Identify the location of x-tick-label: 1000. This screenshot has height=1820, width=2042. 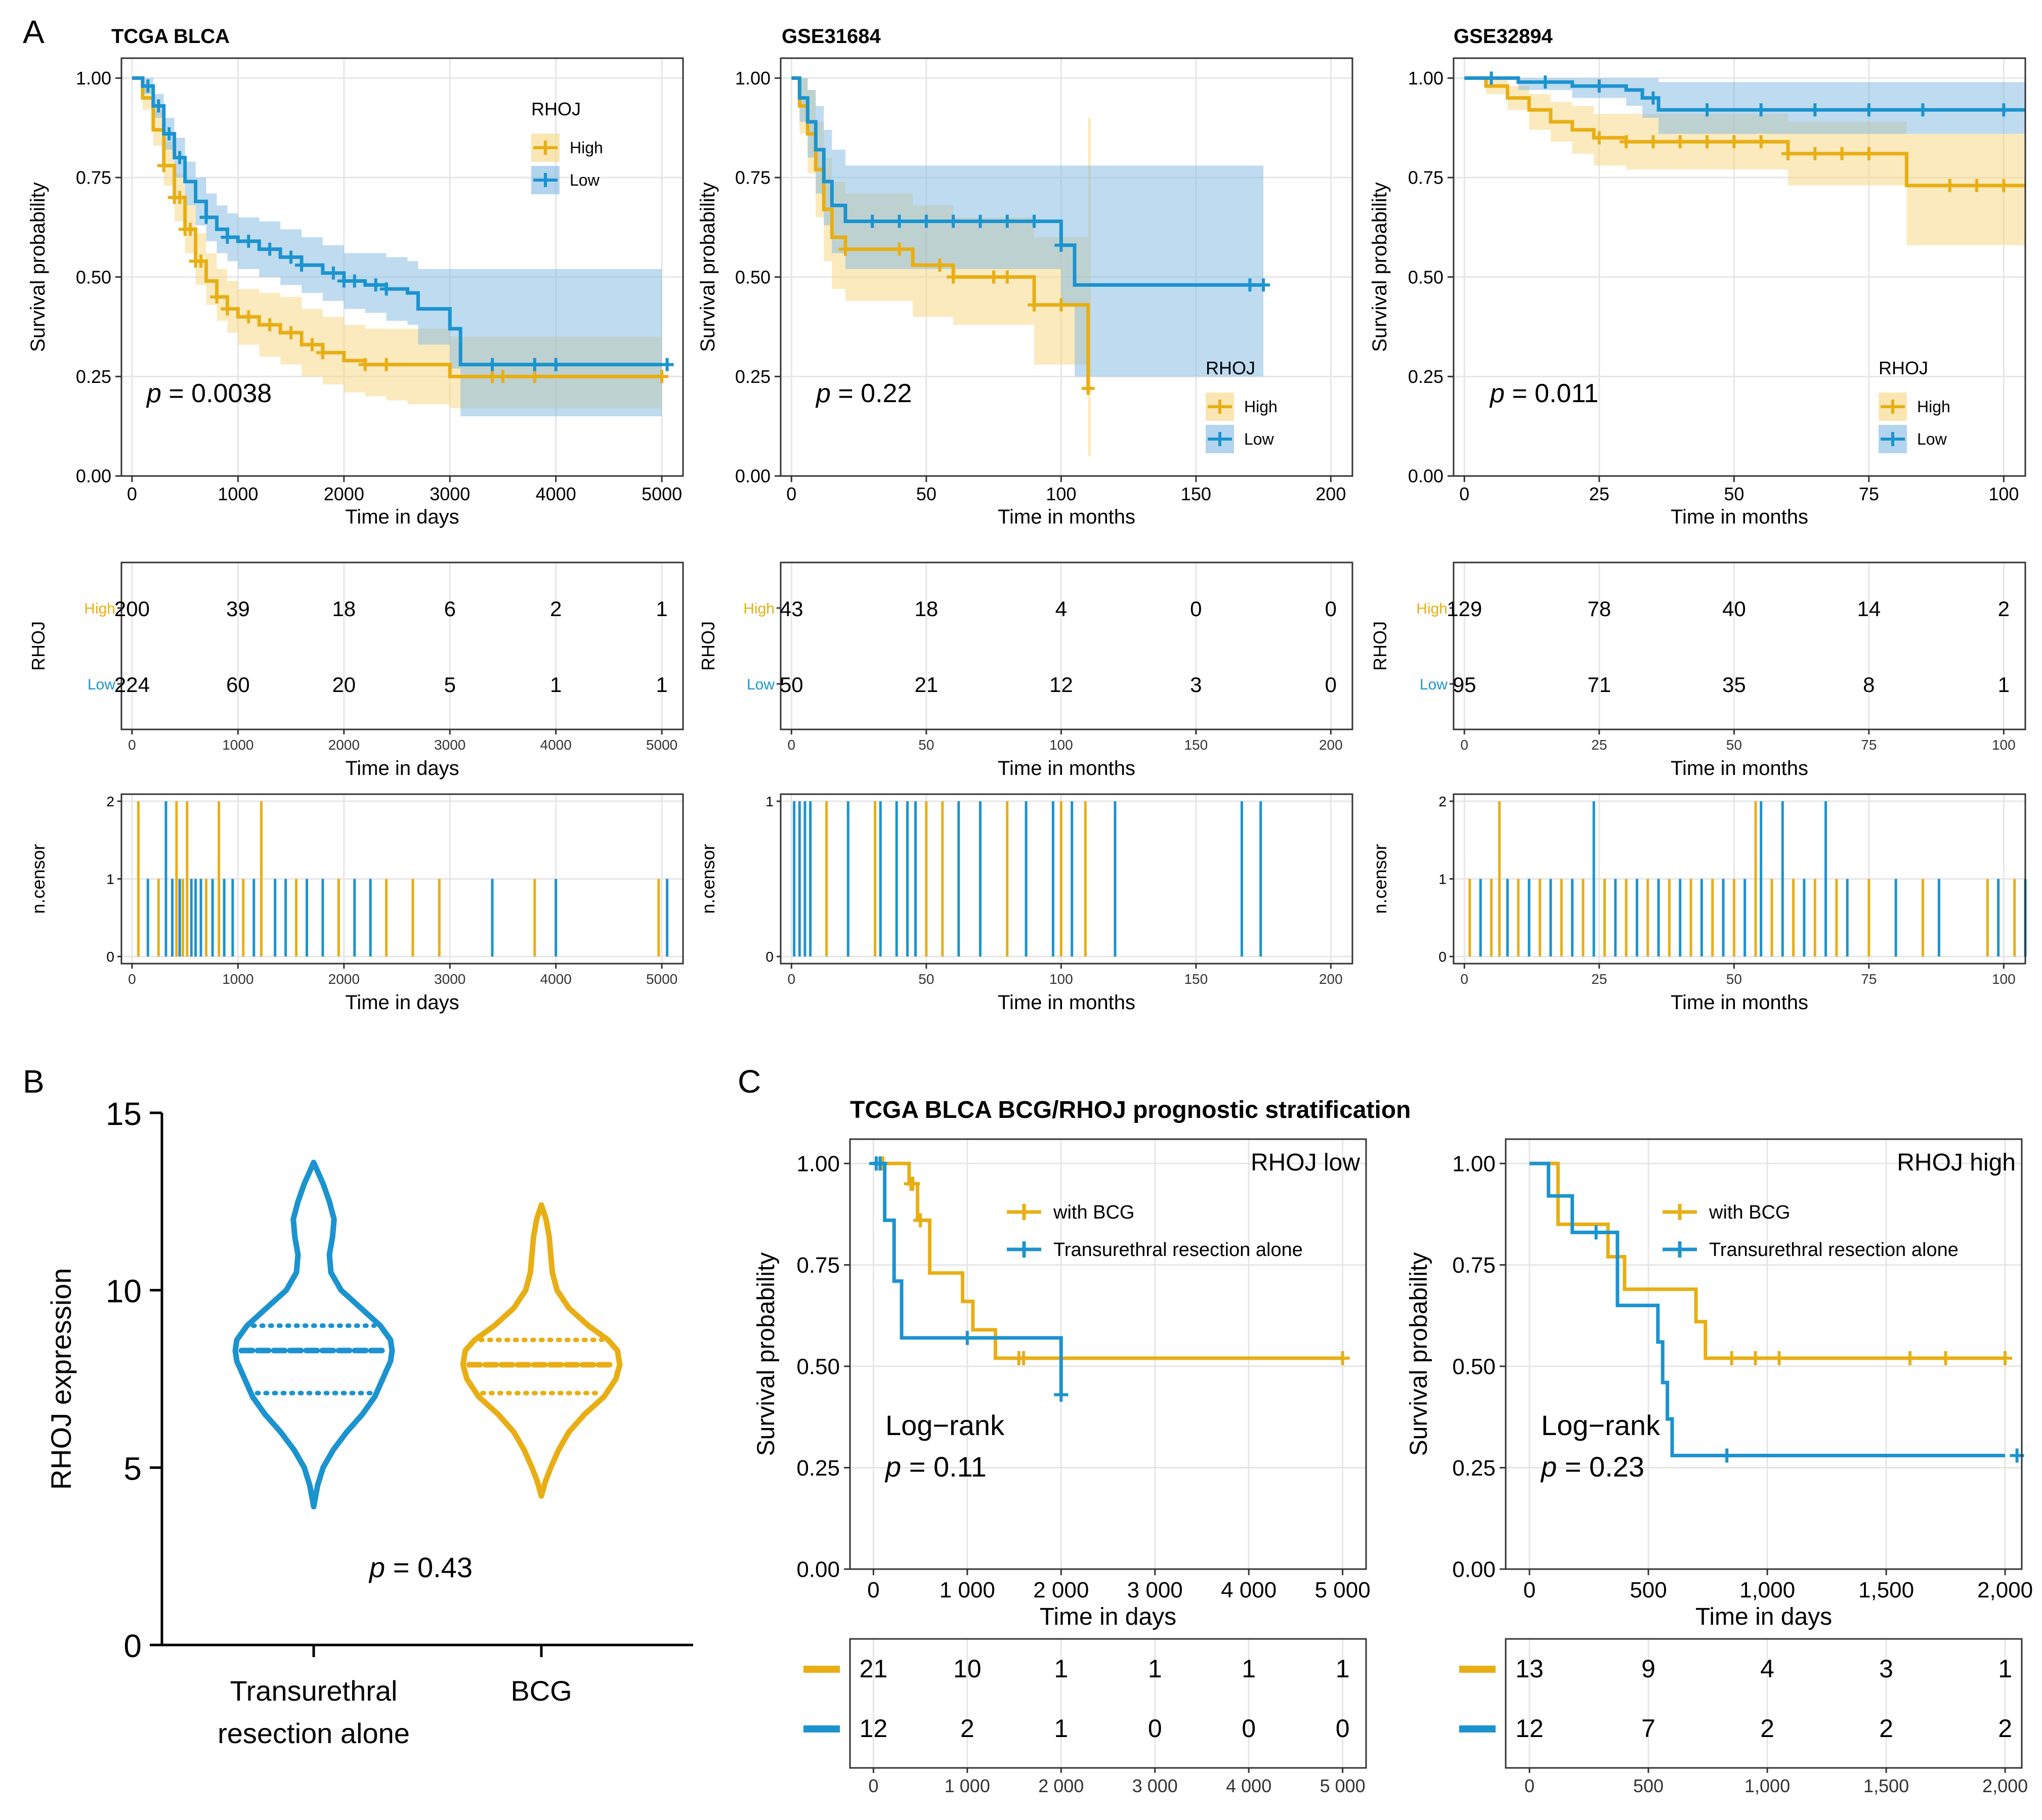
(238, 494).